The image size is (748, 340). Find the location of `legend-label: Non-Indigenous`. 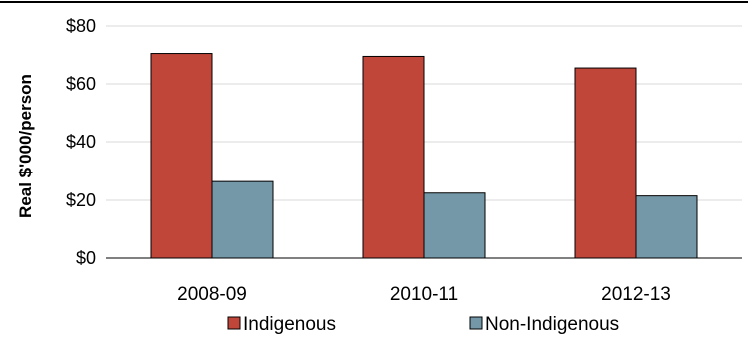

legend-label: Non-Indigenous is located at coordinates (552, 324).